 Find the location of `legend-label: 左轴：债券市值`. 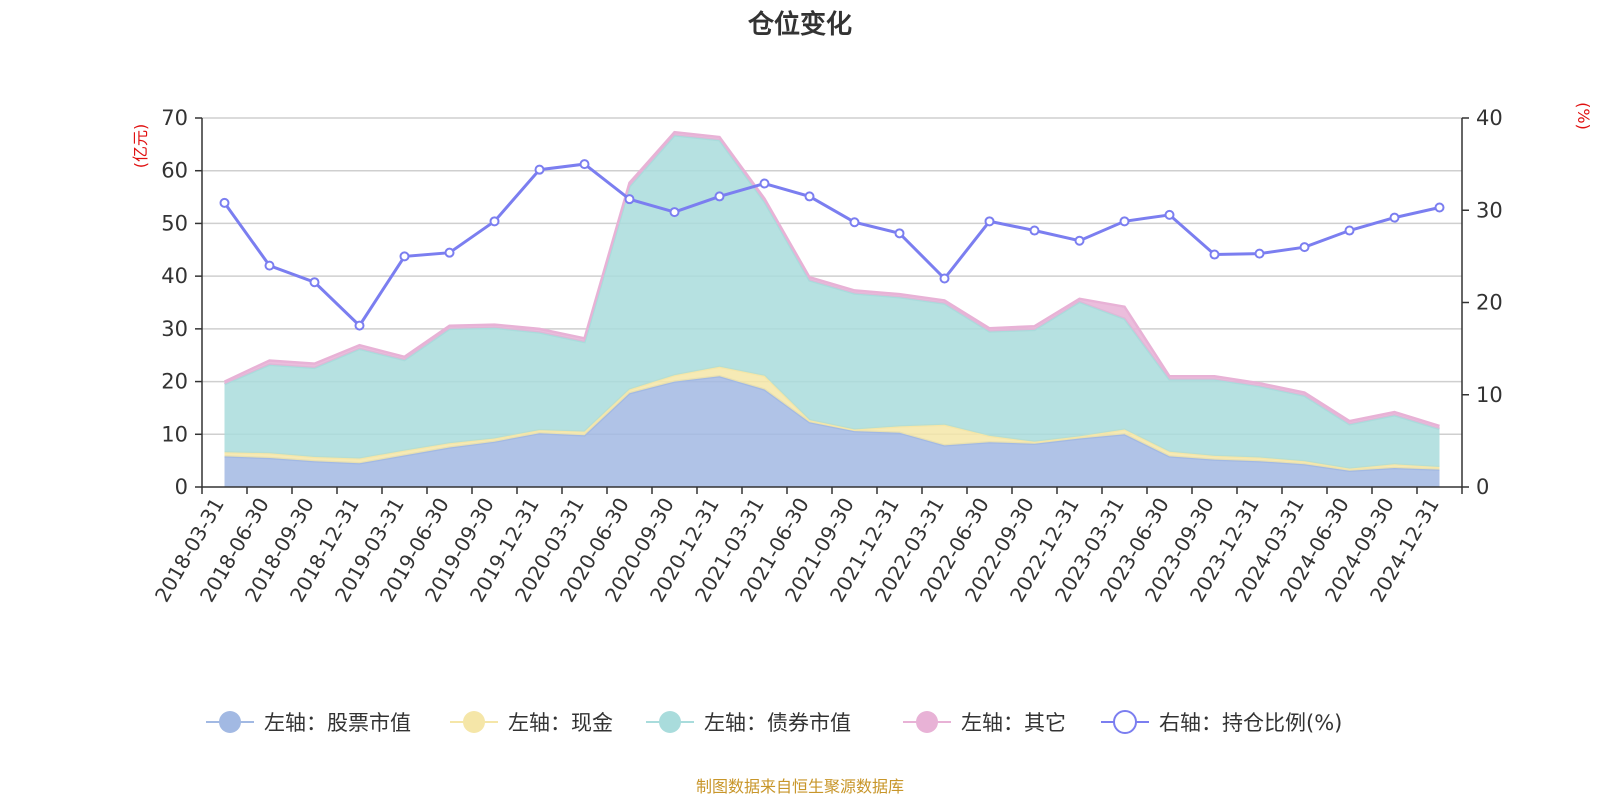

legend-label: 左轴：债券市值 is located at coordinates (777, 723).